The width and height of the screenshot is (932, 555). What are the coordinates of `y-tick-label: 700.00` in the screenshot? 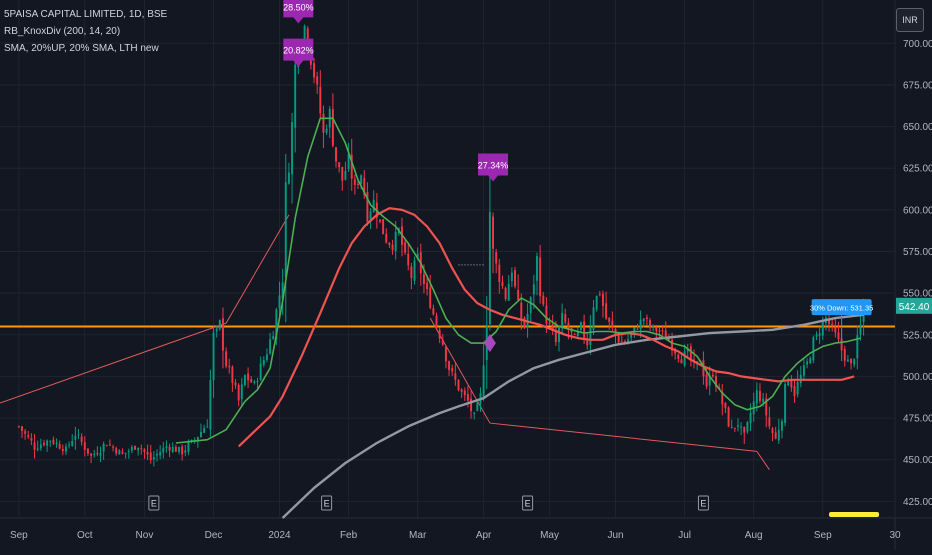 It's located at (917, 44).